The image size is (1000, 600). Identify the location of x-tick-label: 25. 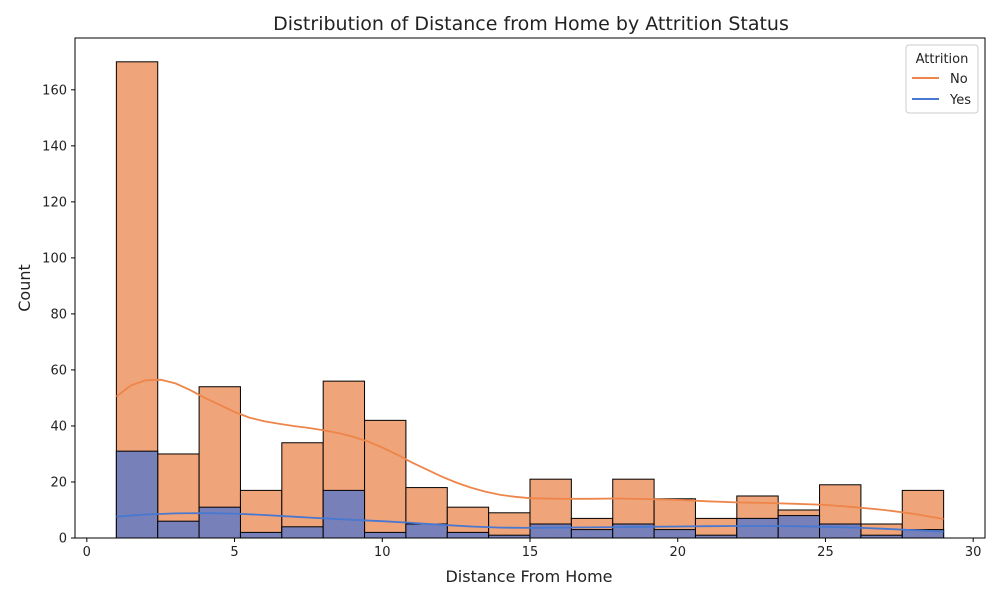
(825, 552).